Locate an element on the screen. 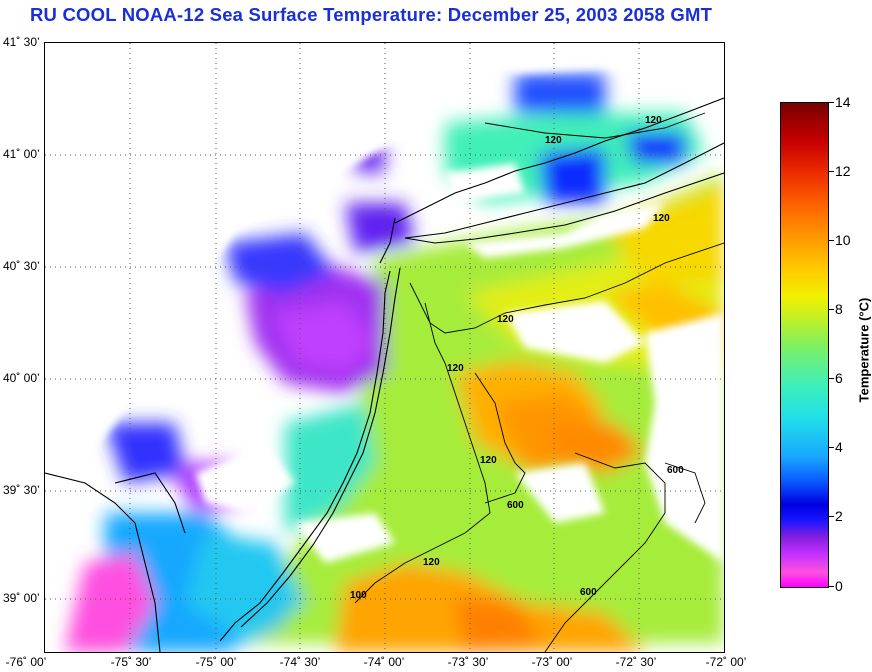  colorbar-tick-0: 0 is located at coordinates (839, 586).